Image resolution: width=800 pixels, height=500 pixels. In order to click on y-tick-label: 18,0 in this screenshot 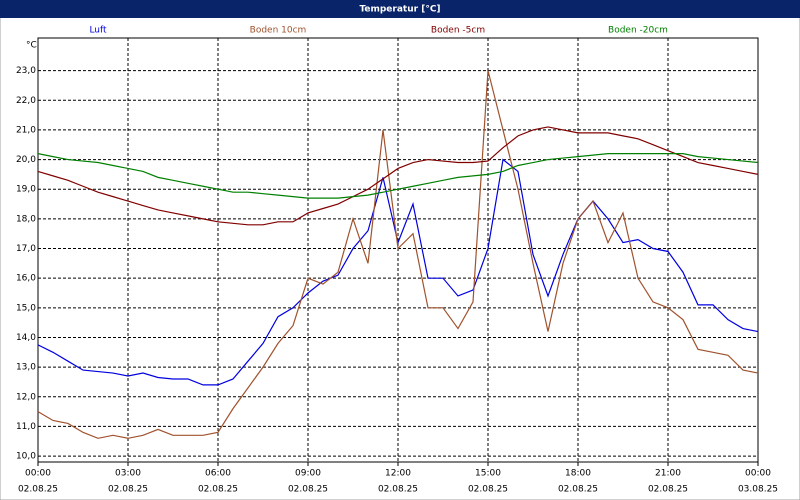, I will do `click(26, 219)`.